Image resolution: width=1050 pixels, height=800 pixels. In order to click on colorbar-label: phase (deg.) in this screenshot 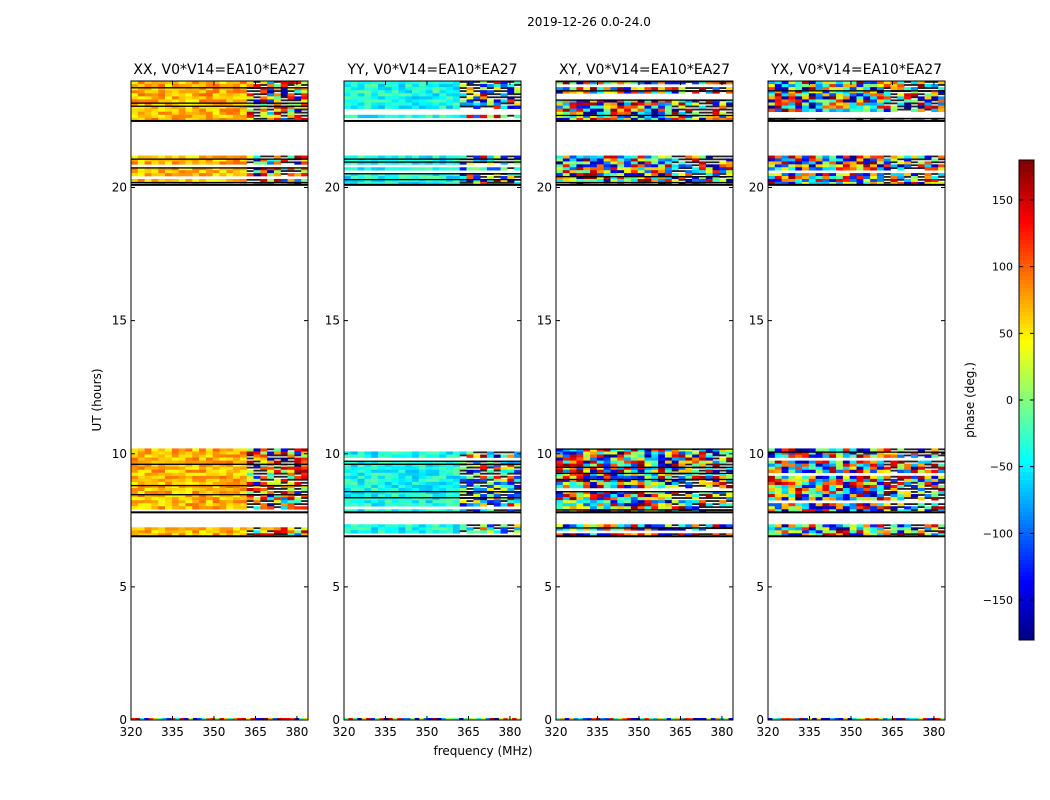, I will do `click(970, 400)`.